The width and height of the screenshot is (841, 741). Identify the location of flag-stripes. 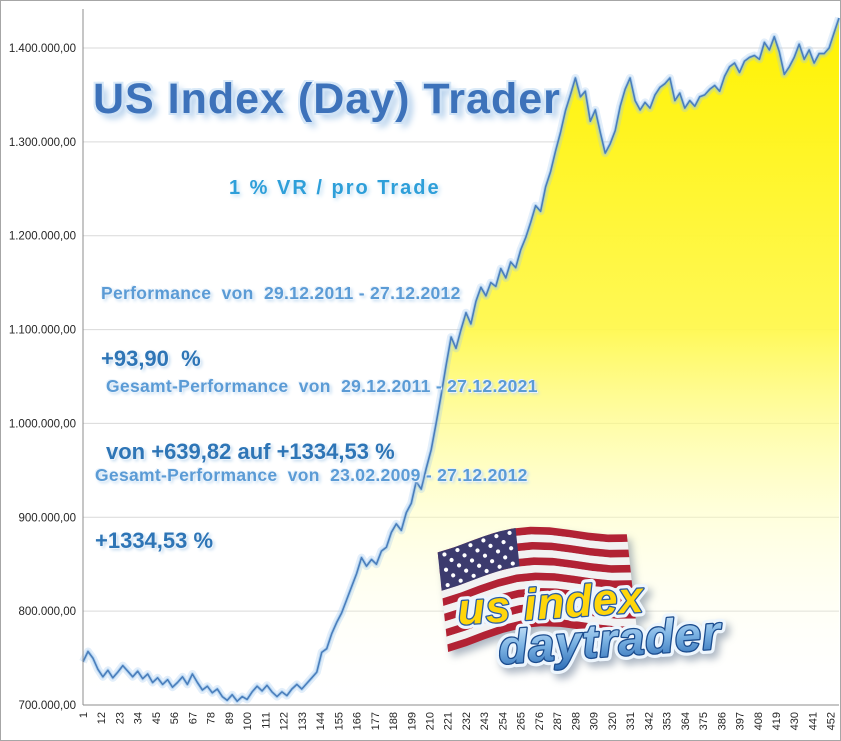
(537, 589).